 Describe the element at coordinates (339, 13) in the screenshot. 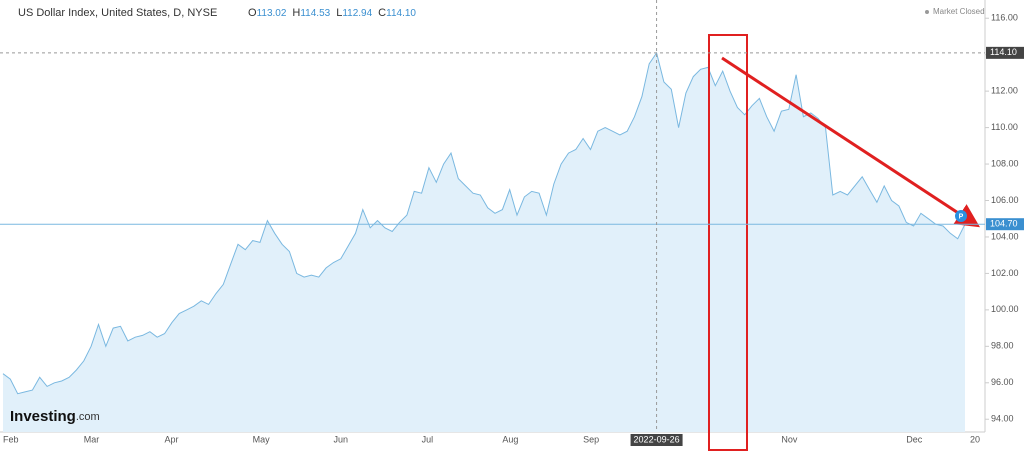

I see `ohlc-key: L` at that location.